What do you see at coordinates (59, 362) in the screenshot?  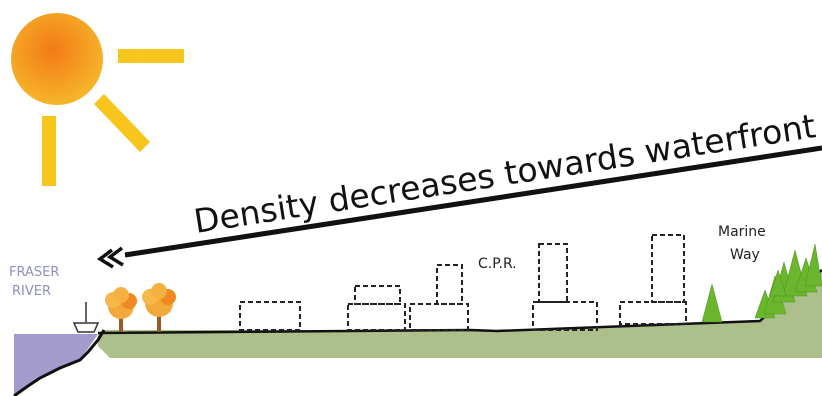 I see `riverbank-line` at bounding box center [59, 362].